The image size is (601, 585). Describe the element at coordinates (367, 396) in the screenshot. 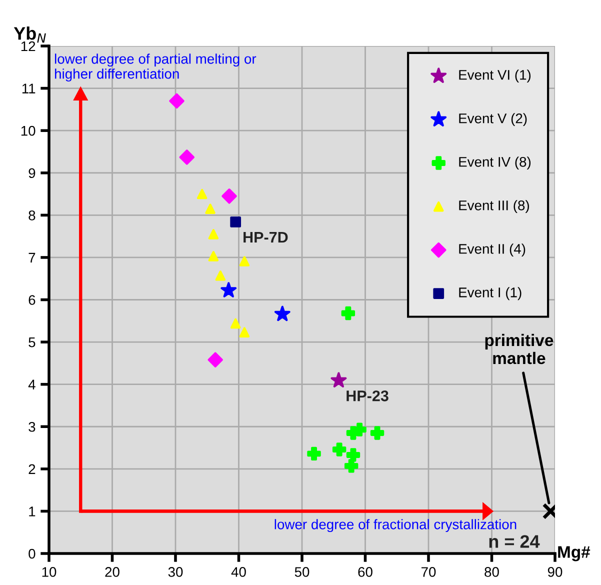

I see `annotation: HP-23` at that location.